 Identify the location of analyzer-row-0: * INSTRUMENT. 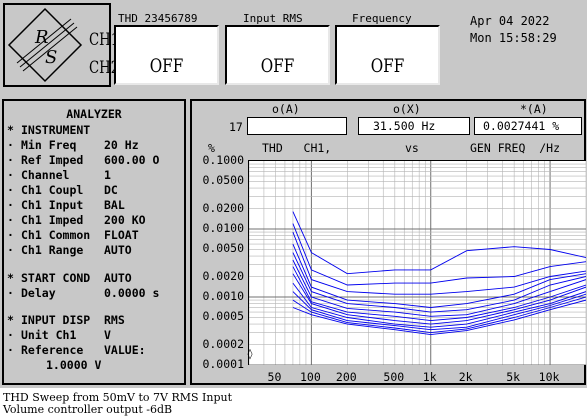
(48, 130).